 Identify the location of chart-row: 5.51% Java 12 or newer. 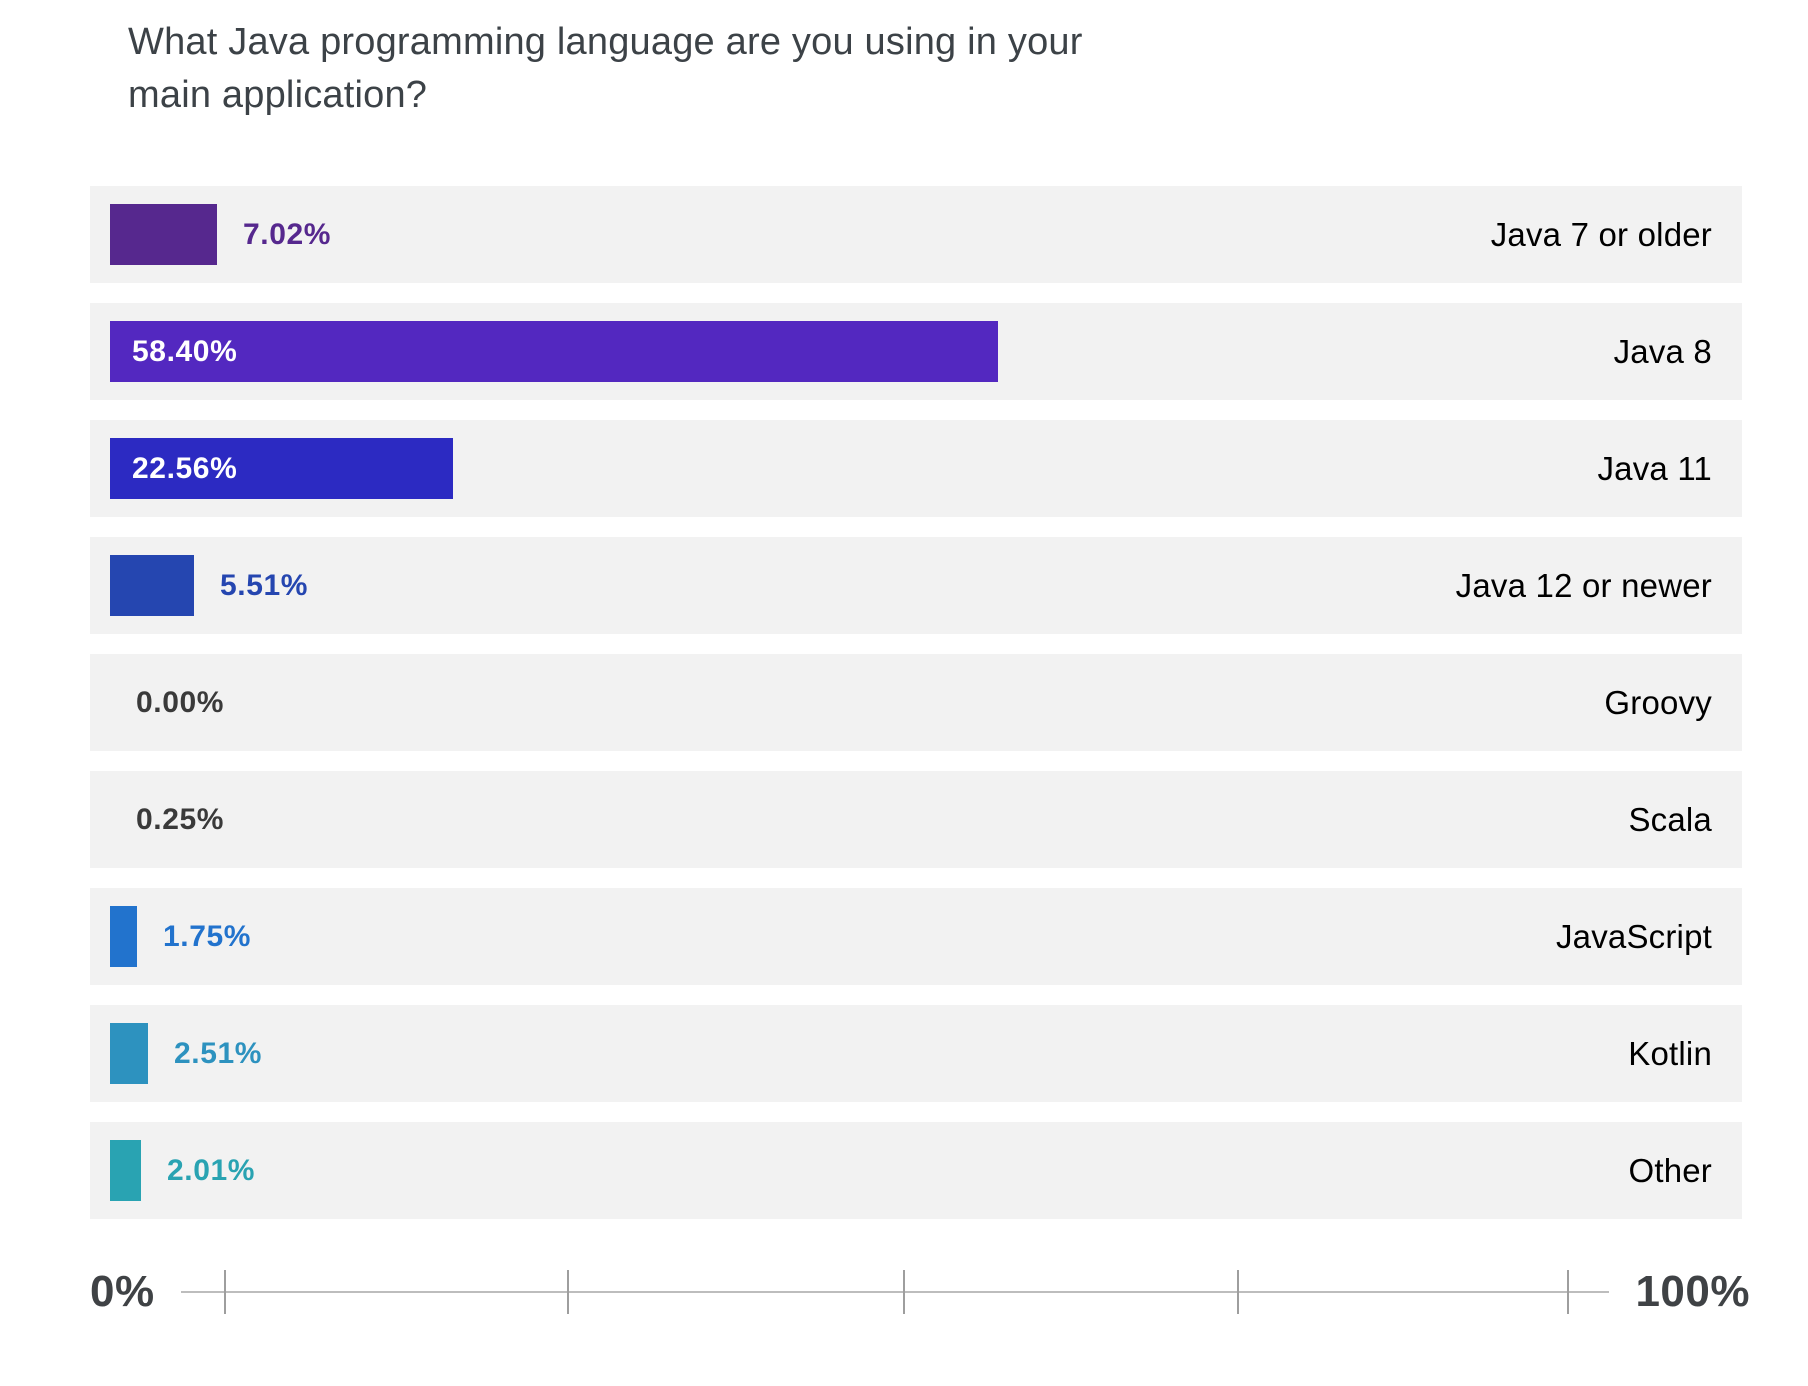
(916, 585).